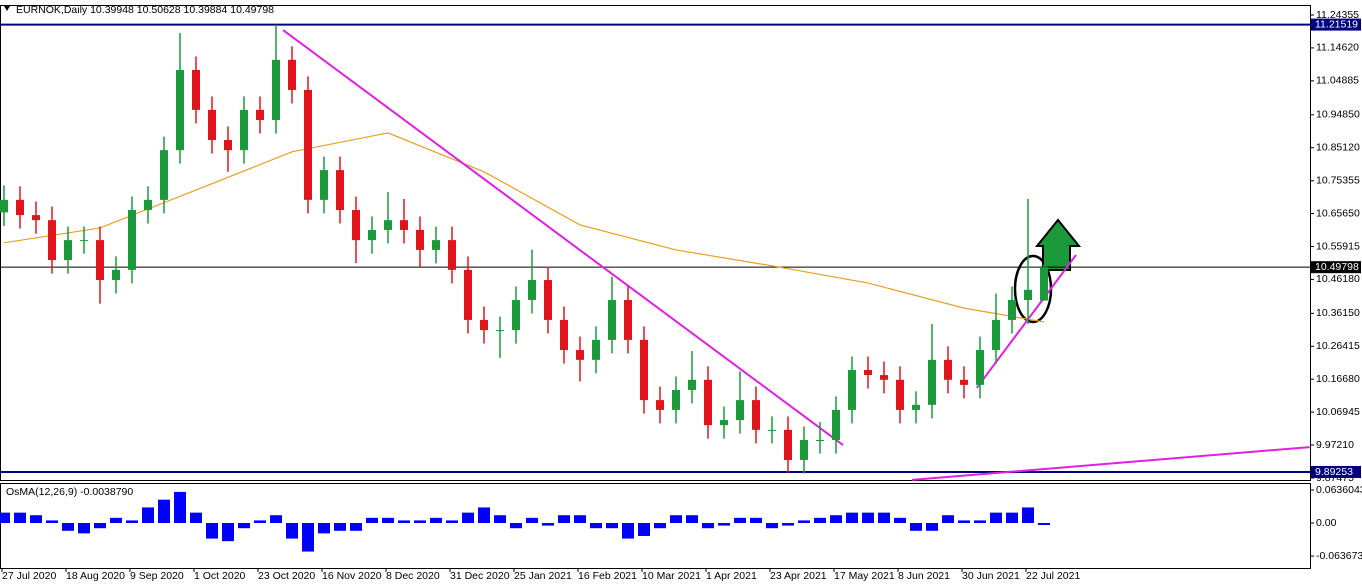  Describe the element at coordinates (1026, 321) in the screenshot. I see `trendline` at that location.